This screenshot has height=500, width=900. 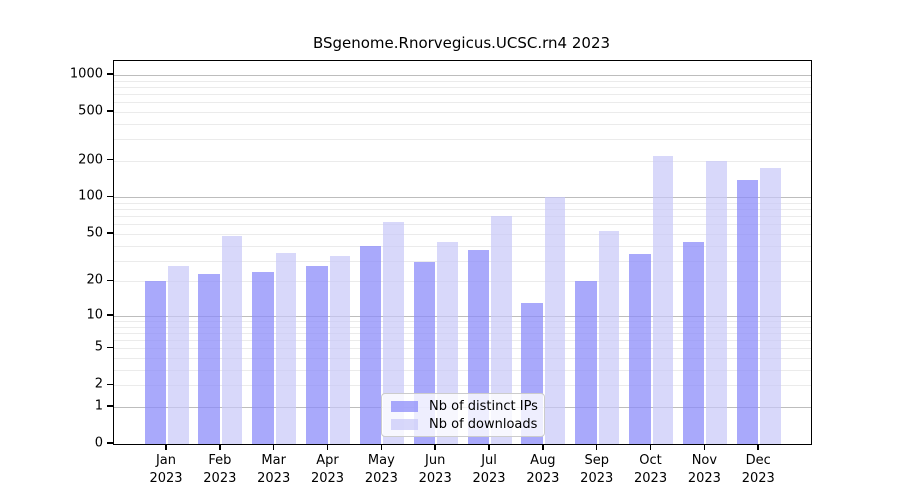 What do you see at coordinates (327, 470) in the screenshot?
I see `x-tick-label: Apr 2023` at bounding box center [327, 470].